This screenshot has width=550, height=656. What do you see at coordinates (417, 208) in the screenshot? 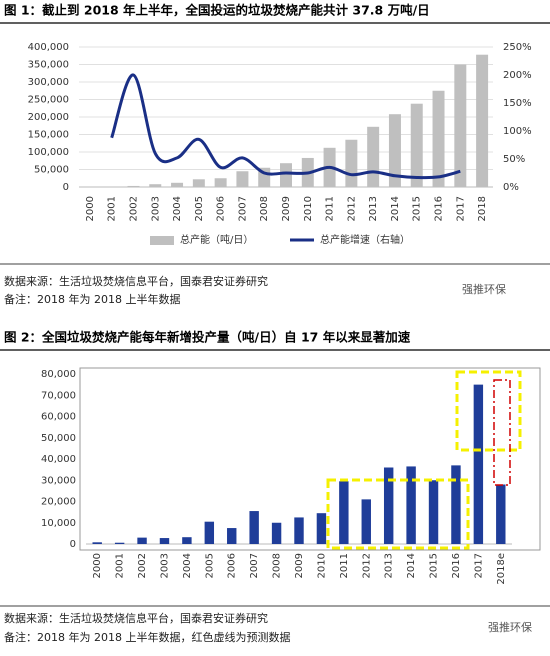
I see `x-tick-label: 2015` at bounding box center [417, 208].